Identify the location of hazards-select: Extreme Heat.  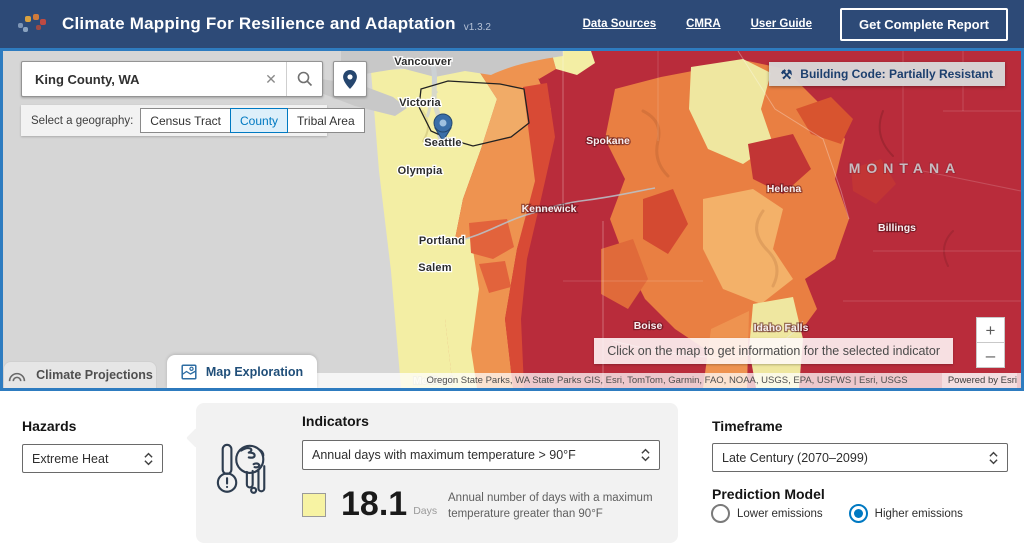
(92, 458).